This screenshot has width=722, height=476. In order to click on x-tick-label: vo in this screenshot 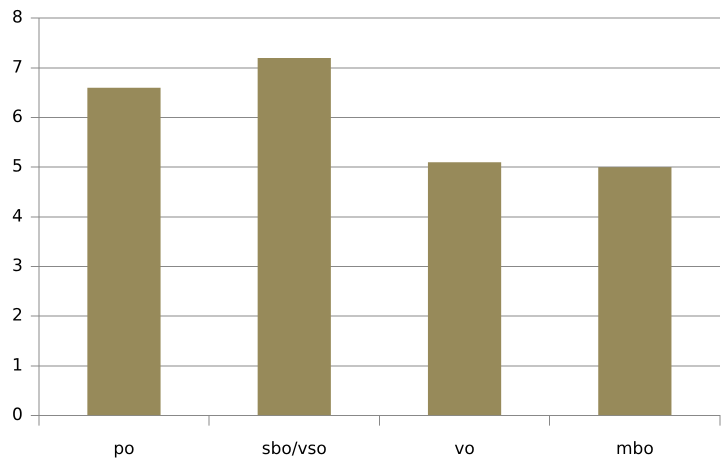, I will do `click(464, 449)`.